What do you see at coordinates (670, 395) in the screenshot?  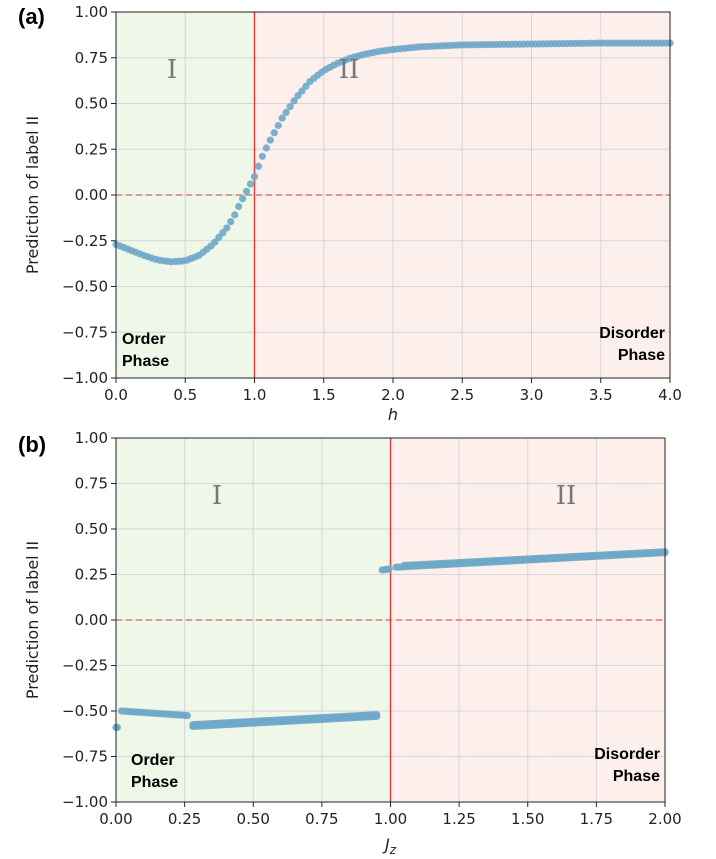 I see `chart0-x-tick-label: 4.0` at bounding box center [670, 395].